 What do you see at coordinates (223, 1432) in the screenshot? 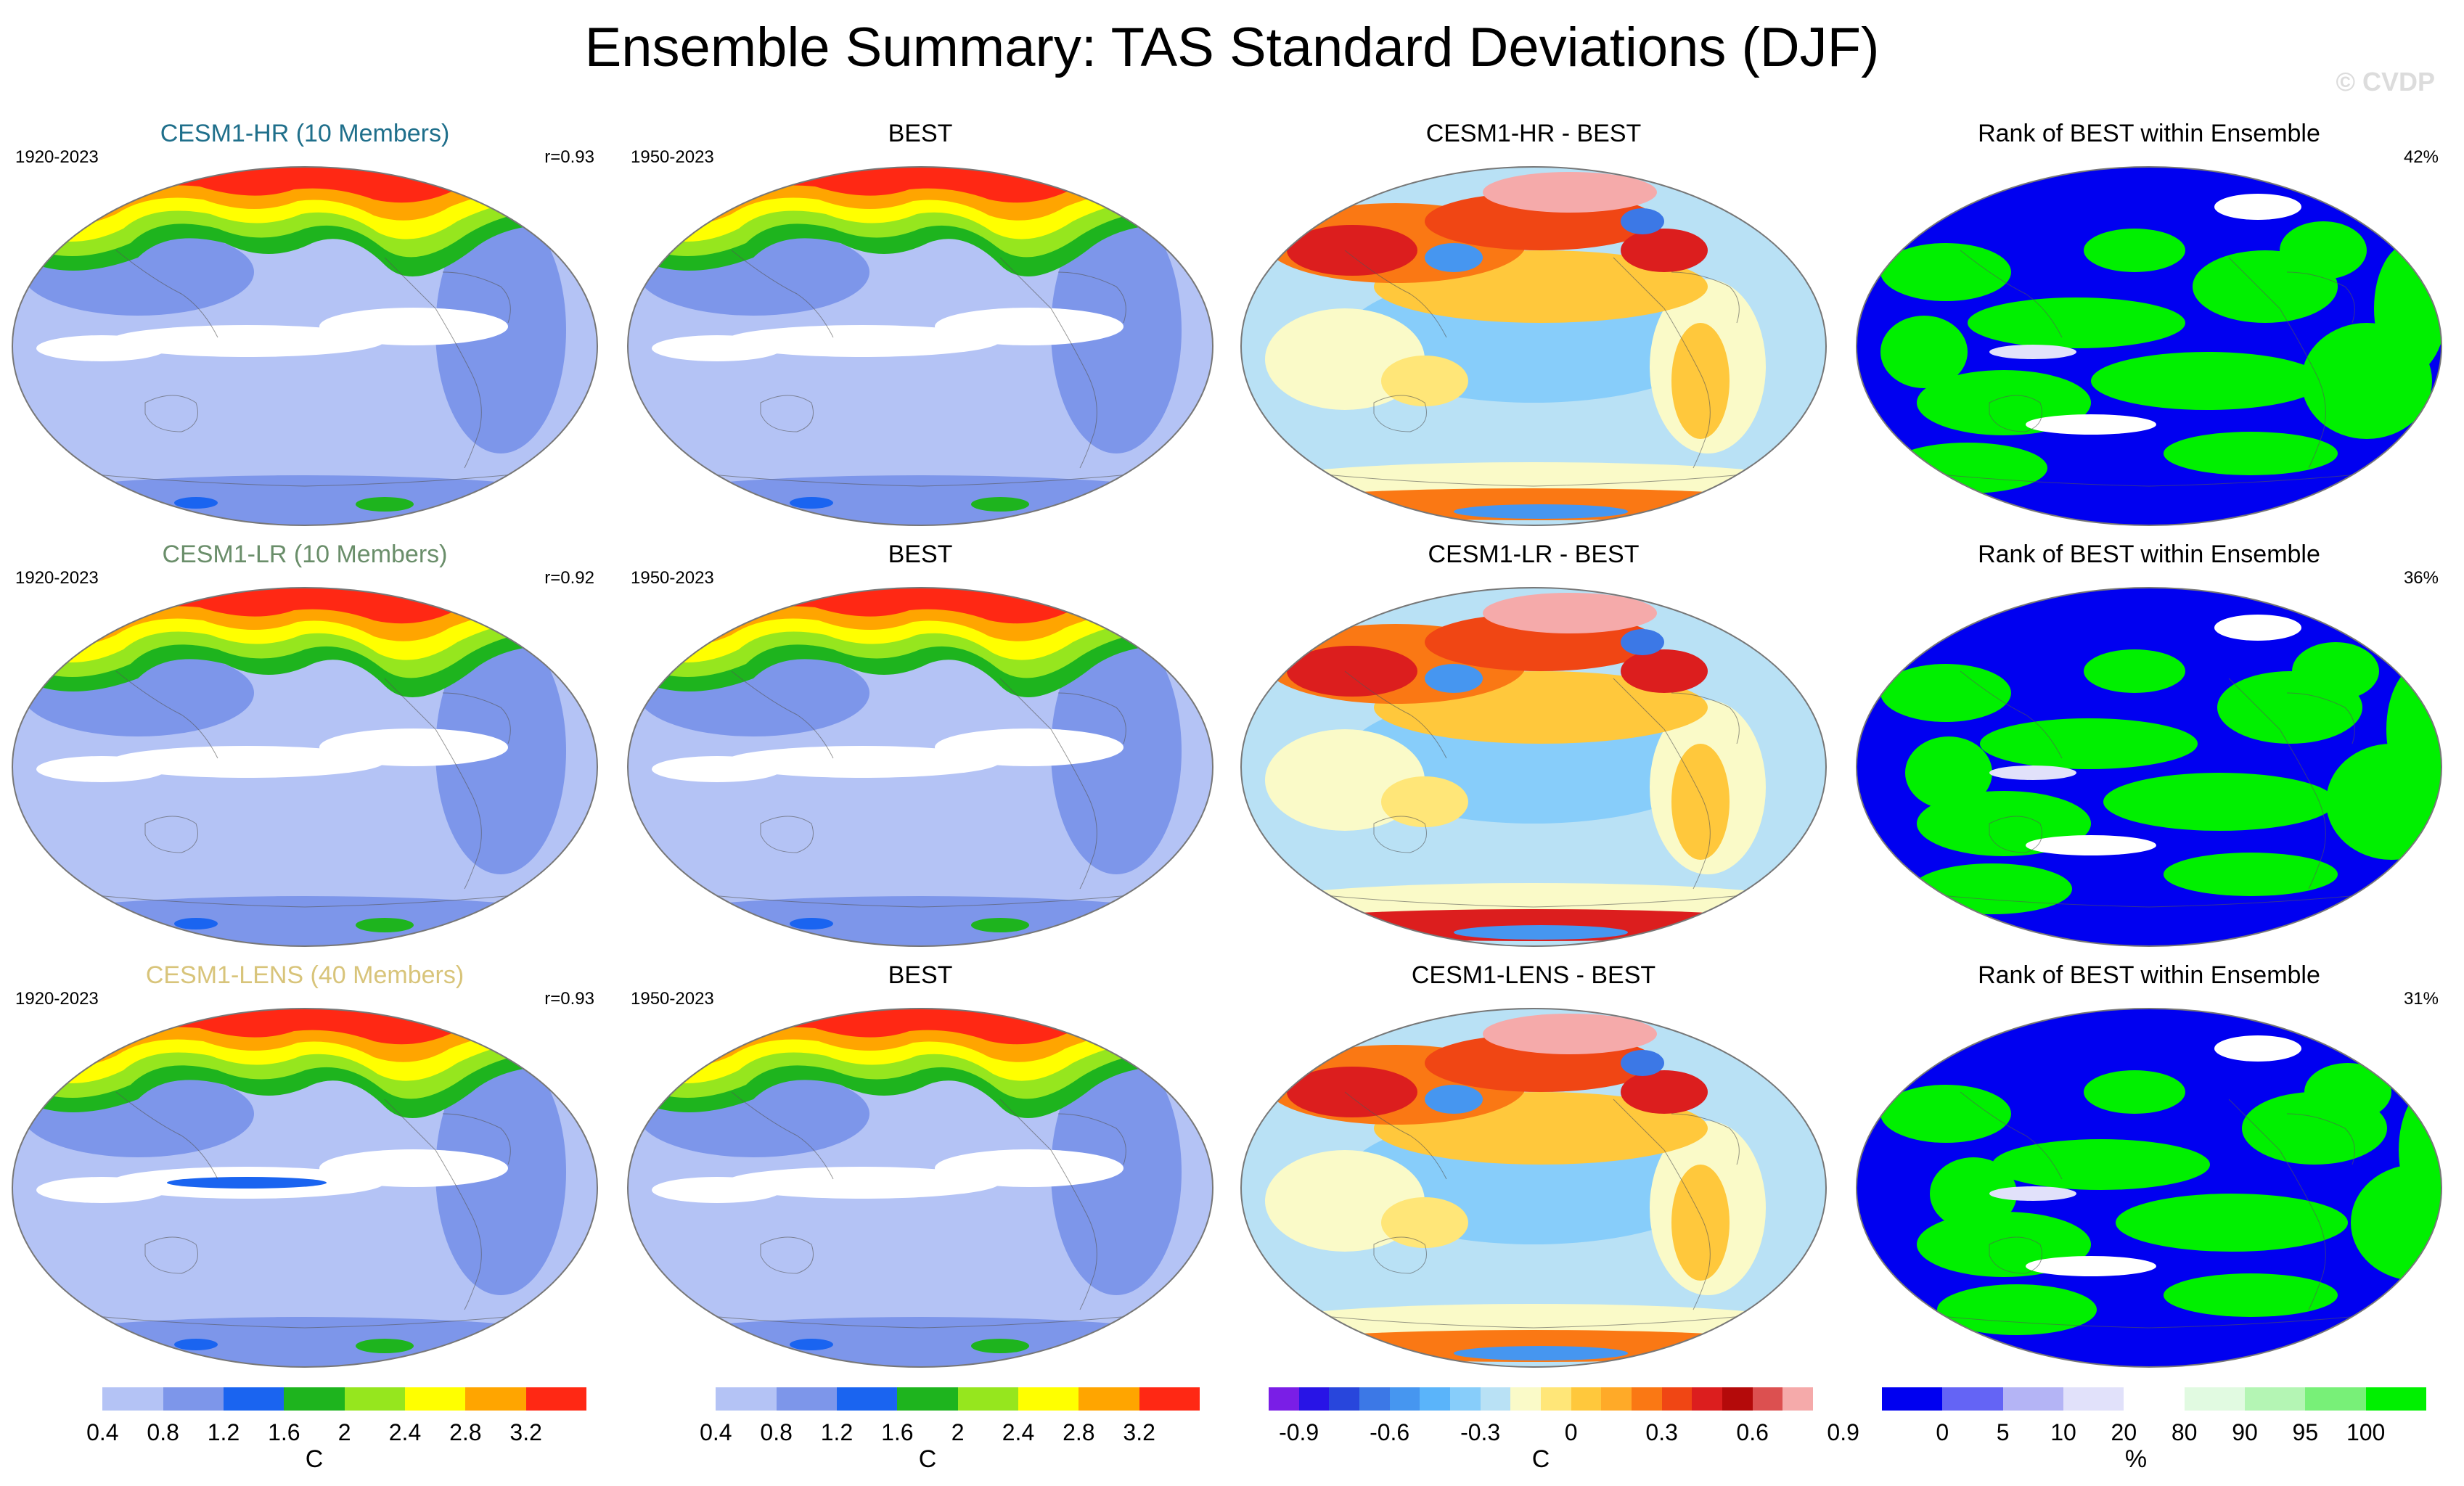
I see `colorbar-tick-label: 1.2` at bounding box center [223, 1432].